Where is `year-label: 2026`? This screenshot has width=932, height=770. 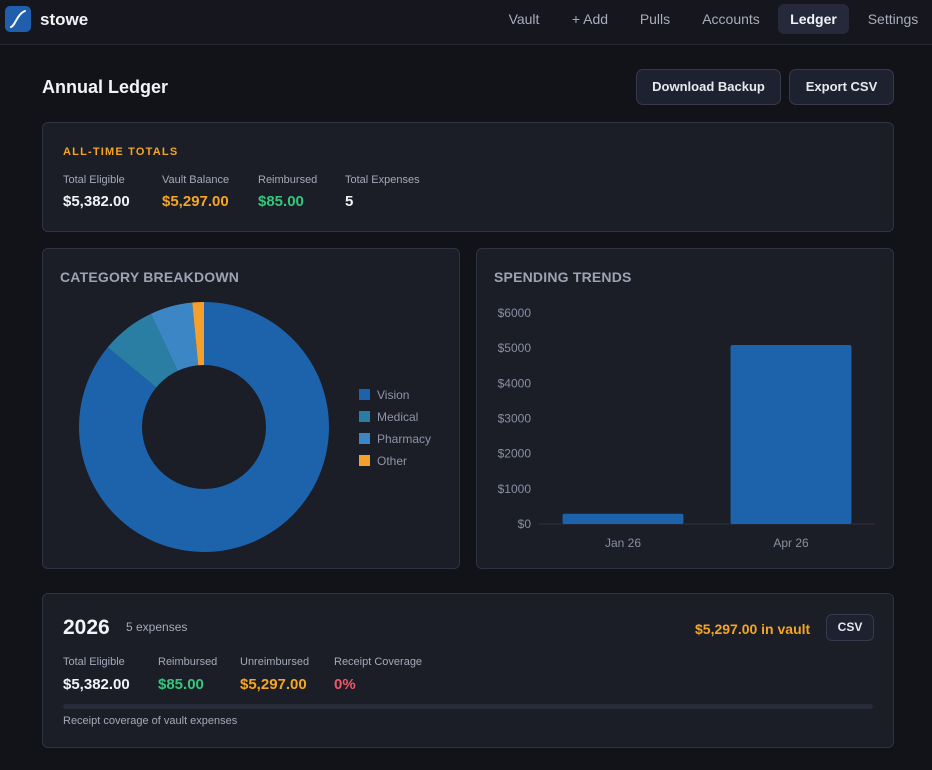
year-label: 2026 is located at coordinates (86, 627).